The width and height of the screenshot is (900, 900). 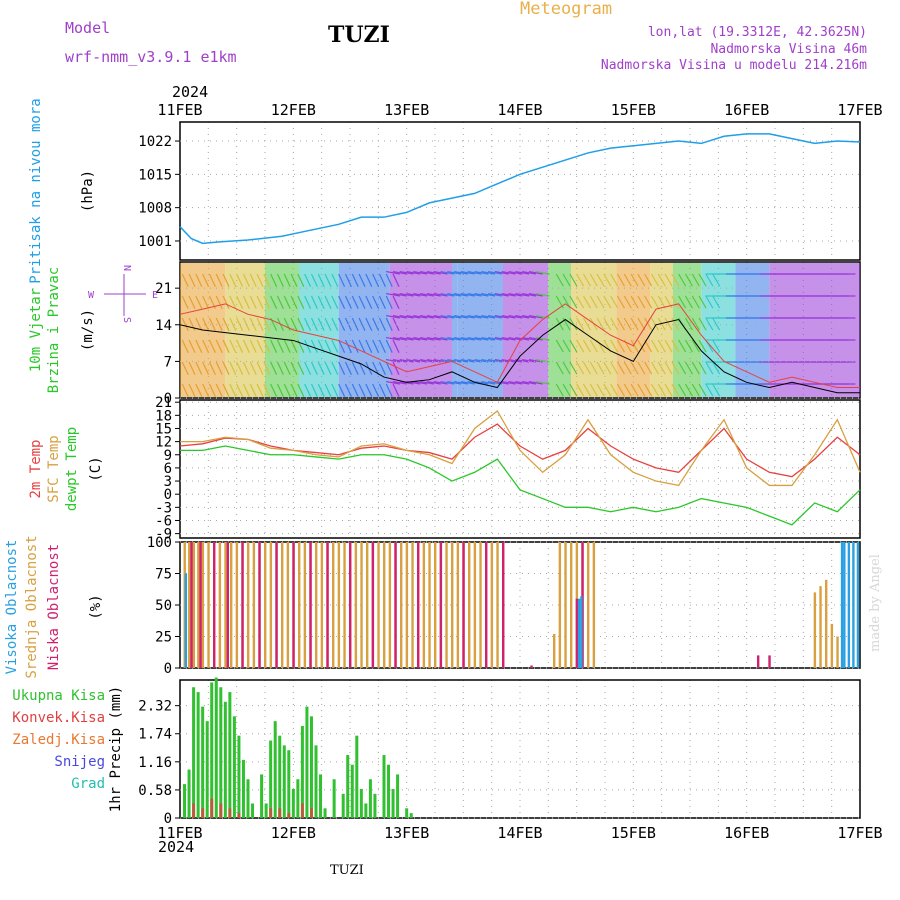 What do you see at coordinates (520, 749) in the screenshot?
I see `precip-frame` at bounding box center [520, 749].